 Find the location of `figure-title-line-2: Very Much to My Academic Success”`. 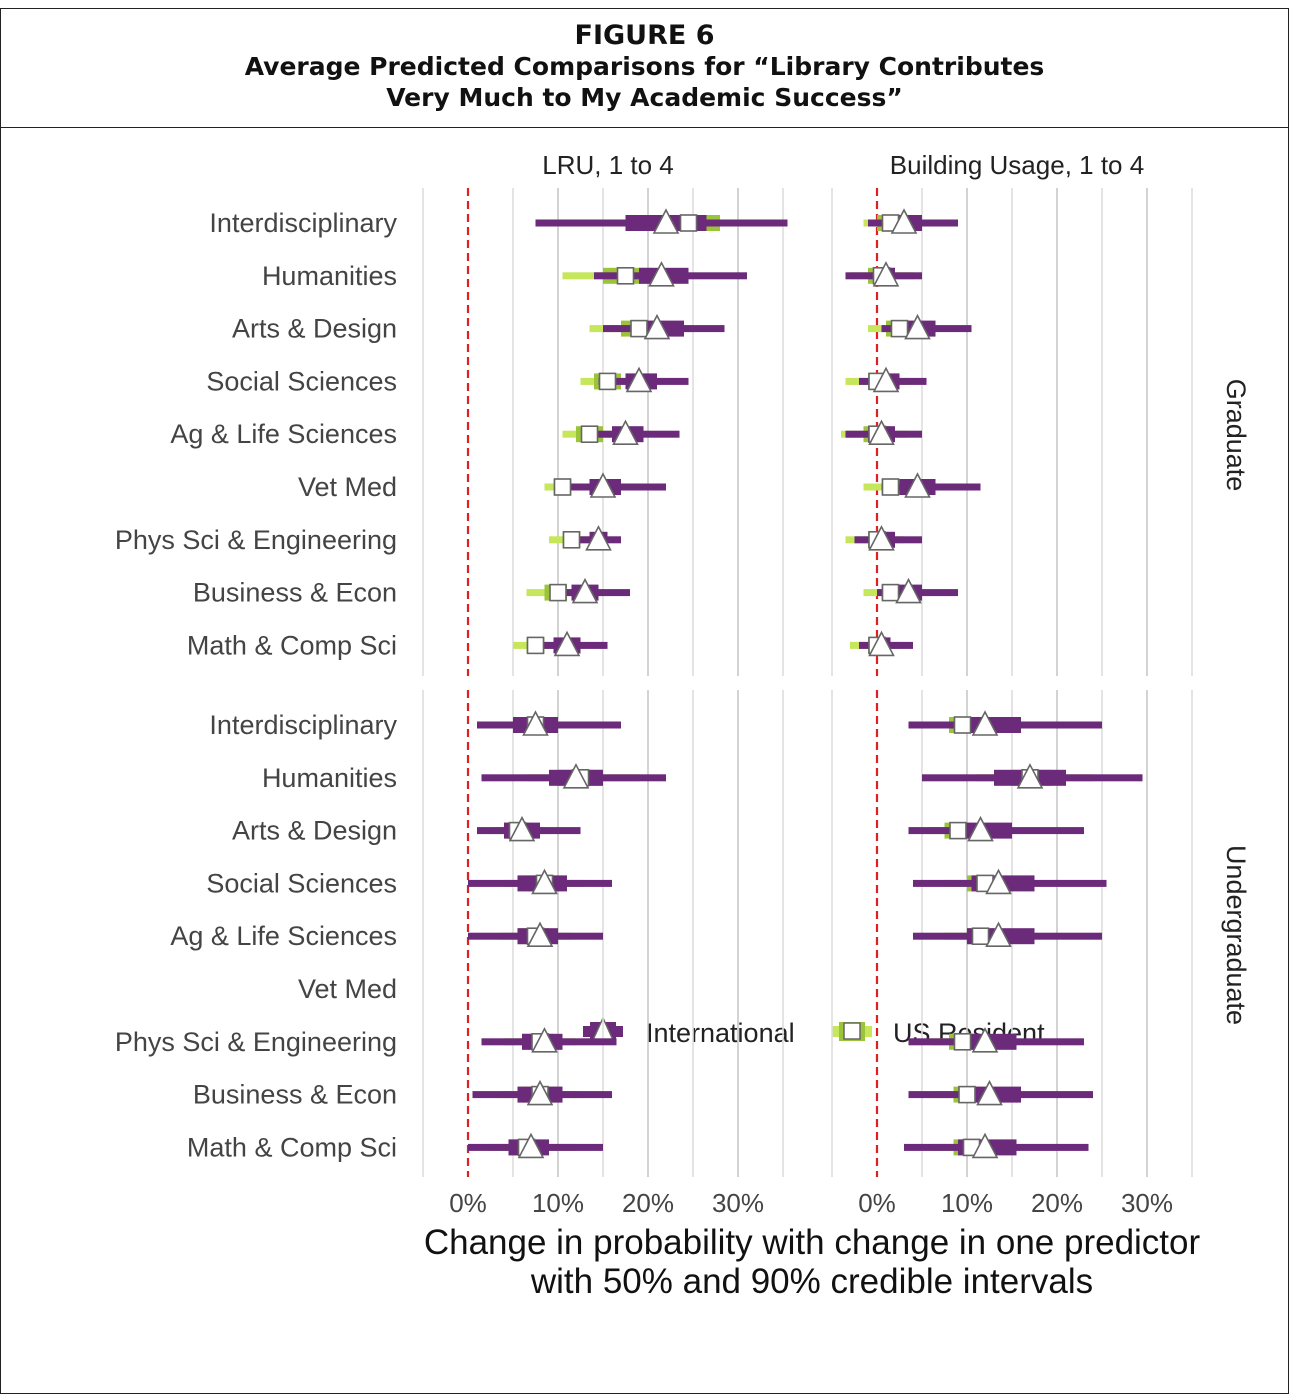

figure-title-line-2: Very Much to My Academic Success” is located at coordinates (644, 97).